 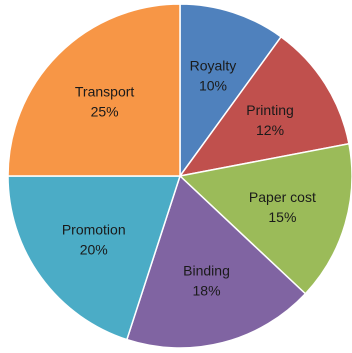 I want to click on slice-value-paper-cost: 15%, so click(x=282, y=217).